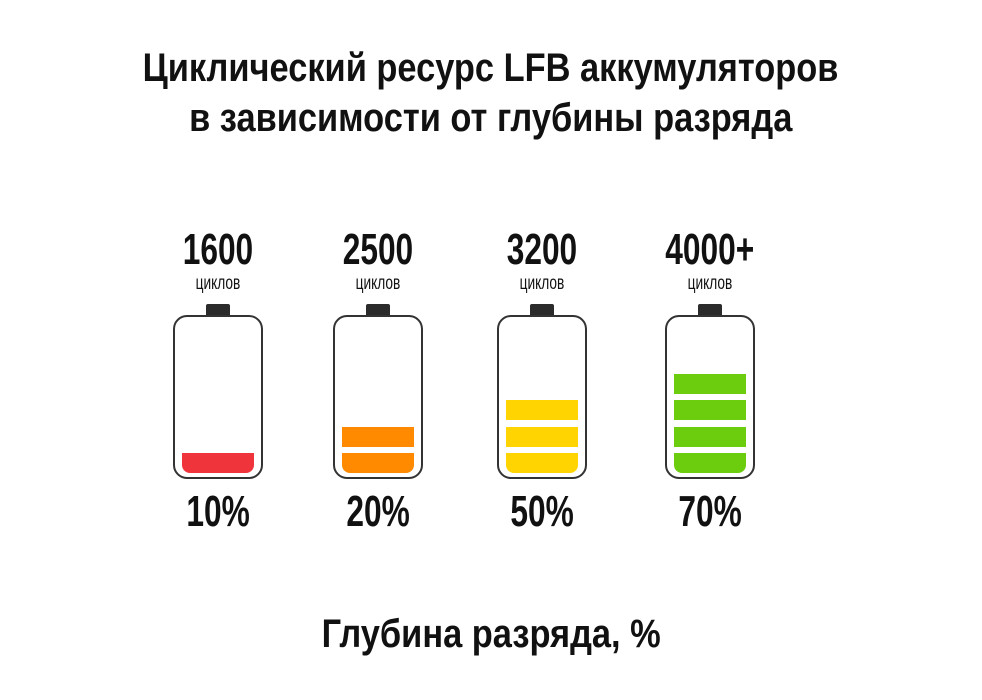 The width and height of the screenshot is (982, 700). I want to click on x-axis-label: Глубина разряда, %, so click(491, 634).